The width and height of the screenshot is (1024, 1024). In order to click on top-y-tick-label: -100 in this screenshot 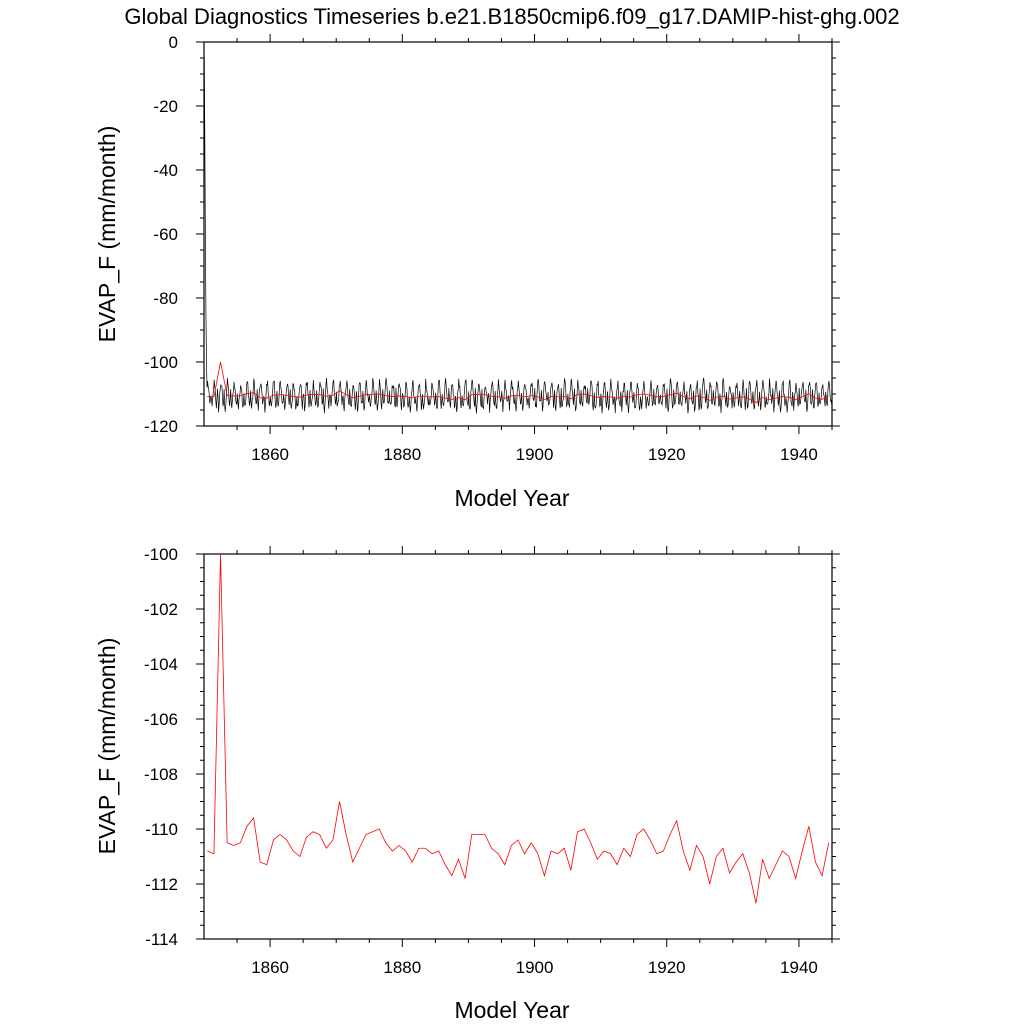, I will do `click(161, 362)`.